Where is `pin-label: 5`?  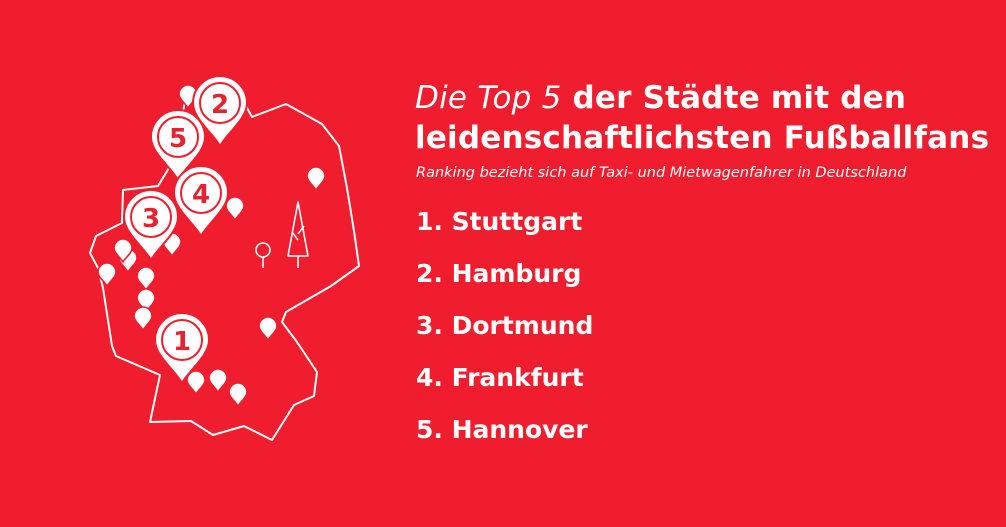
pin-label: 5 is located at coordinates (178, 139).